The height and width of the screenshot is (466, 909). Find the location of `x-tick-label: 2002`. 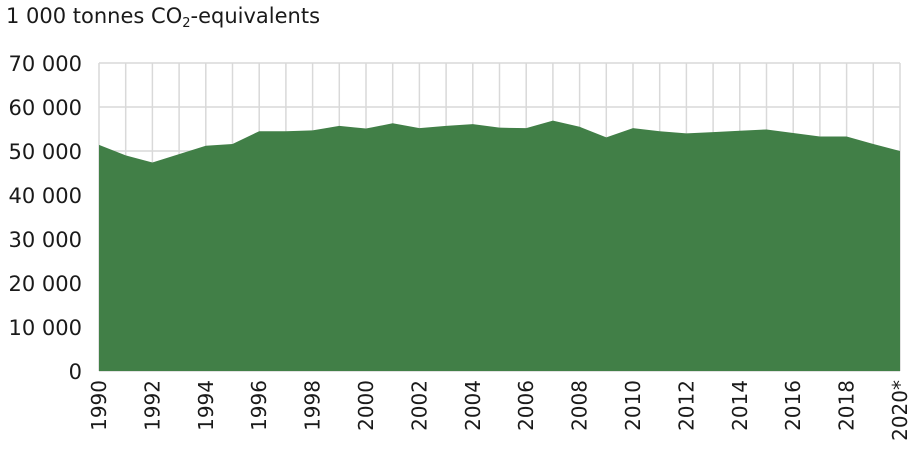

x-tick-label: 2002 is located at coordinates (419, 405).